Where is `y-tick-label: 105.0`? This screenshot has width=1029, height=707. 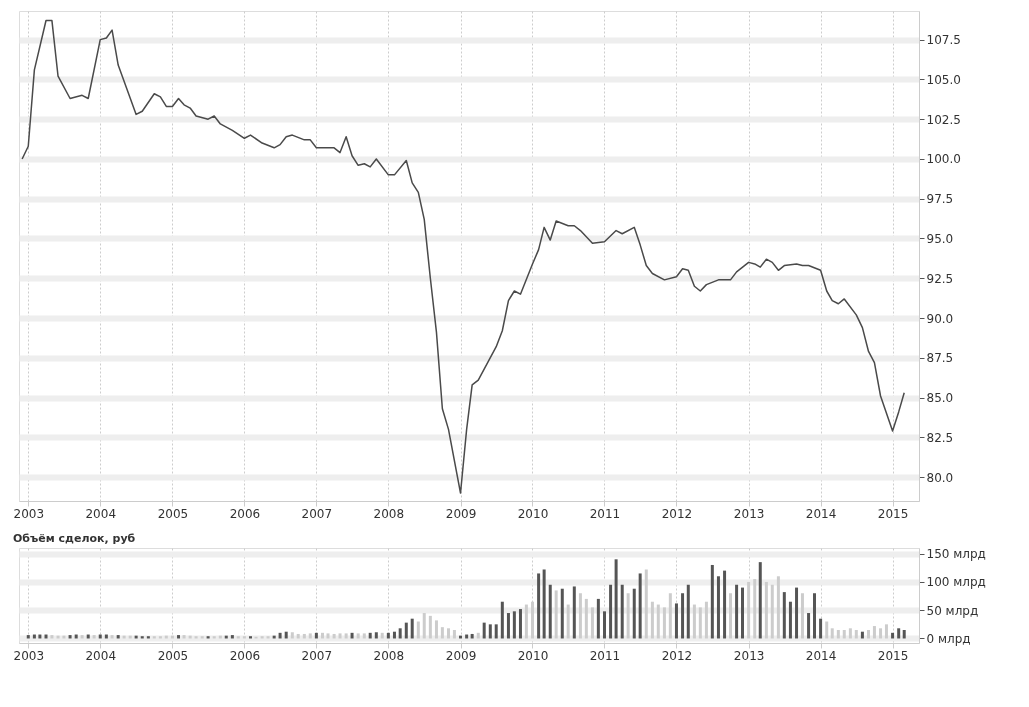 y-tick-label: 105.0 is located at coordinates (943, 79).